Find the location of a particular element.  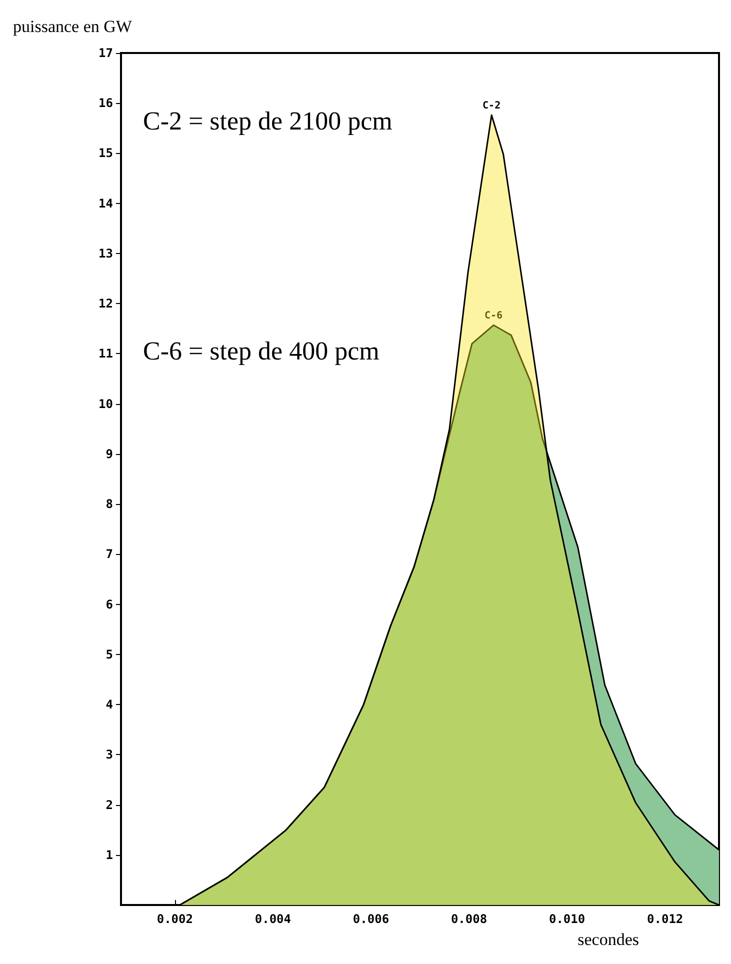

x-axis-title: secondes is located at coordinates (608, 939).